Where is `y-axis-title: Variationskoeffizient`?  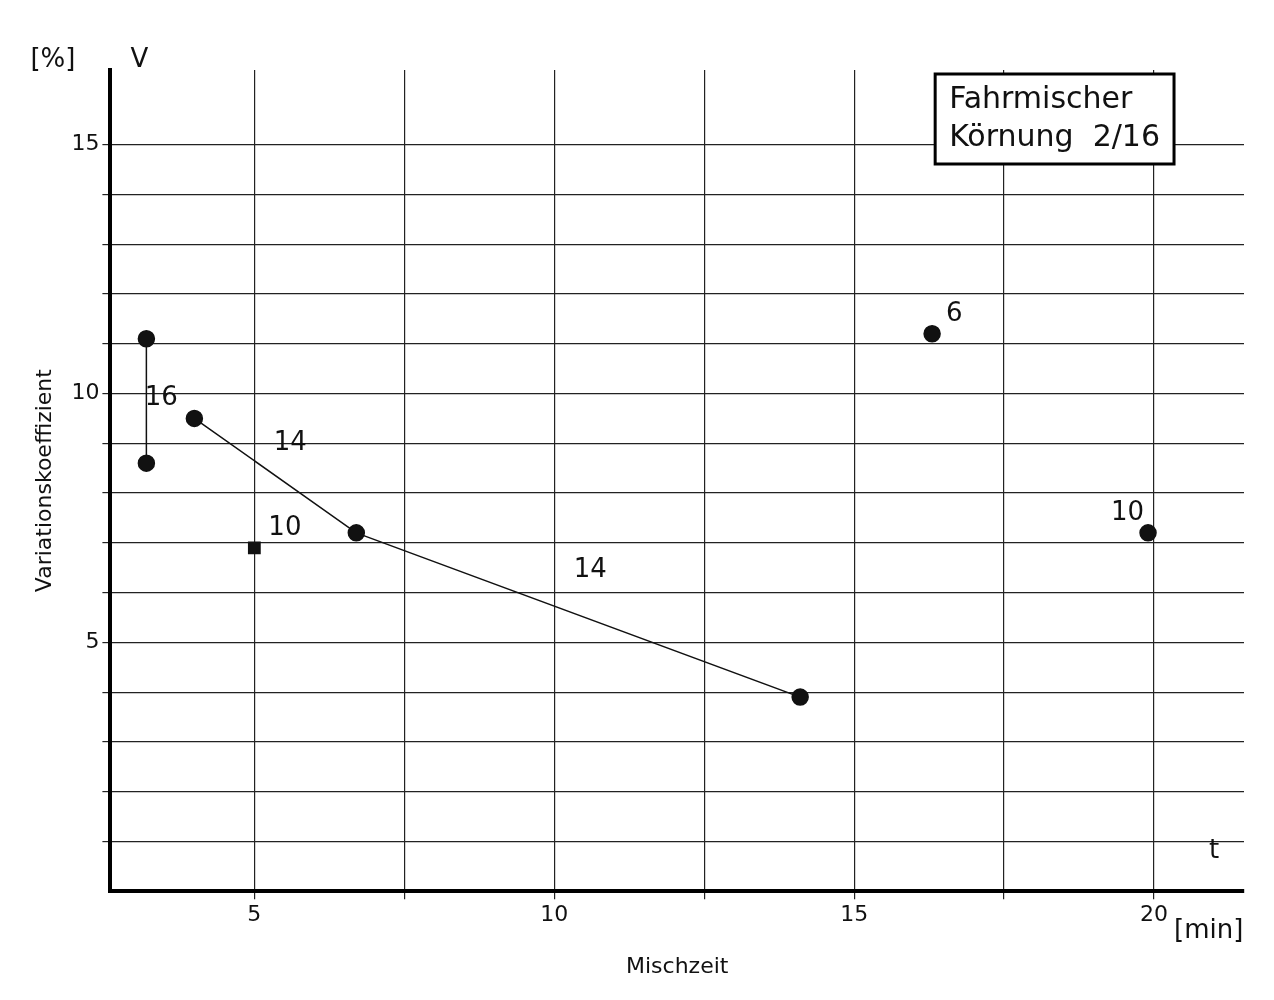 y-axis-title: Variationskoeffizient is located at coordinates (43, 480).